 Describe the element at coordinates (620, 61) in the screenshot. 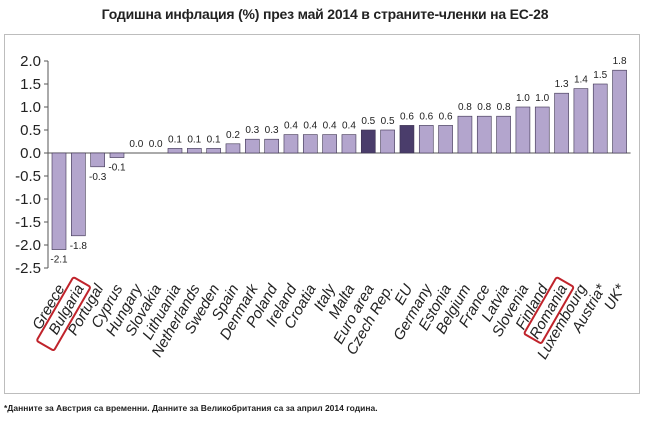

I see `data-label: 1.8` at that location.